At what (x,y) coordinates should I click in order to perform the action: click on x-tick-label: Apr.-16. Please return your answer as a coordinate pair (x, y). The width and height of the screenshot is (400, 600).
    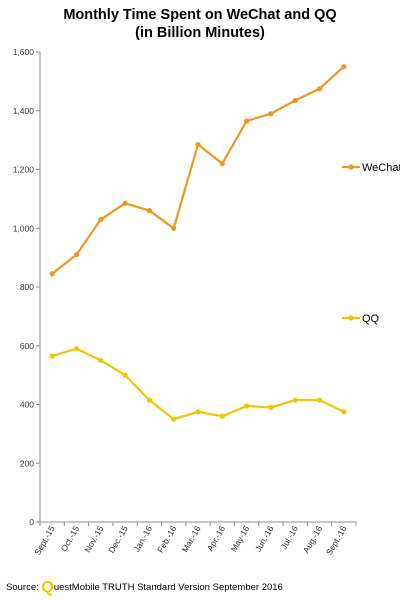
    Looking at the image, I should click on (216, 538).